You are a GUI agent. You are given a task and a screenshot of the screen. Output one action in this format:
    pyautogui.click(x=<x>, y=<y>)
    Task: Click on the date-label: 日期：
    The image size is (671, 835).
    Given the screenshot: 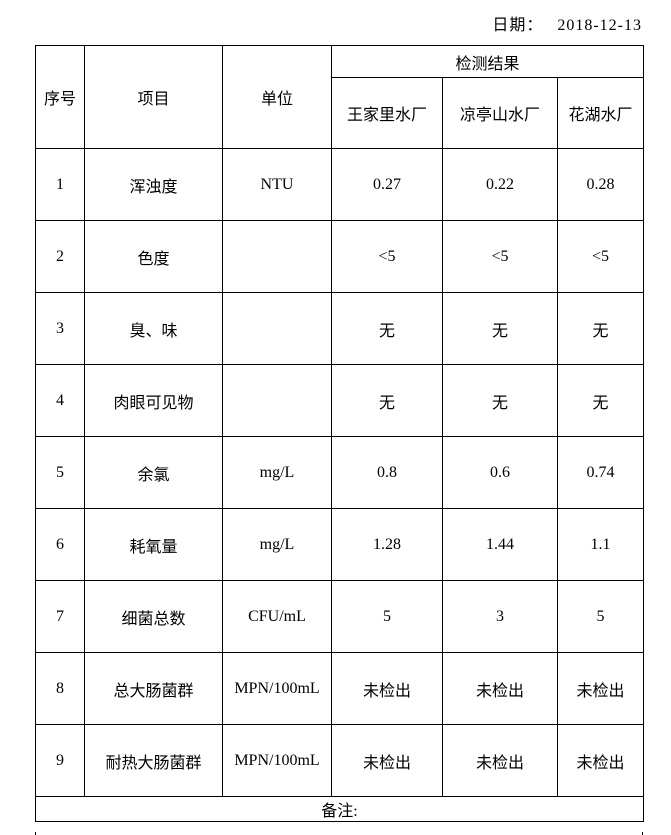 What is the action you would take?
    pyautogui.click(x=518, y=25)
    